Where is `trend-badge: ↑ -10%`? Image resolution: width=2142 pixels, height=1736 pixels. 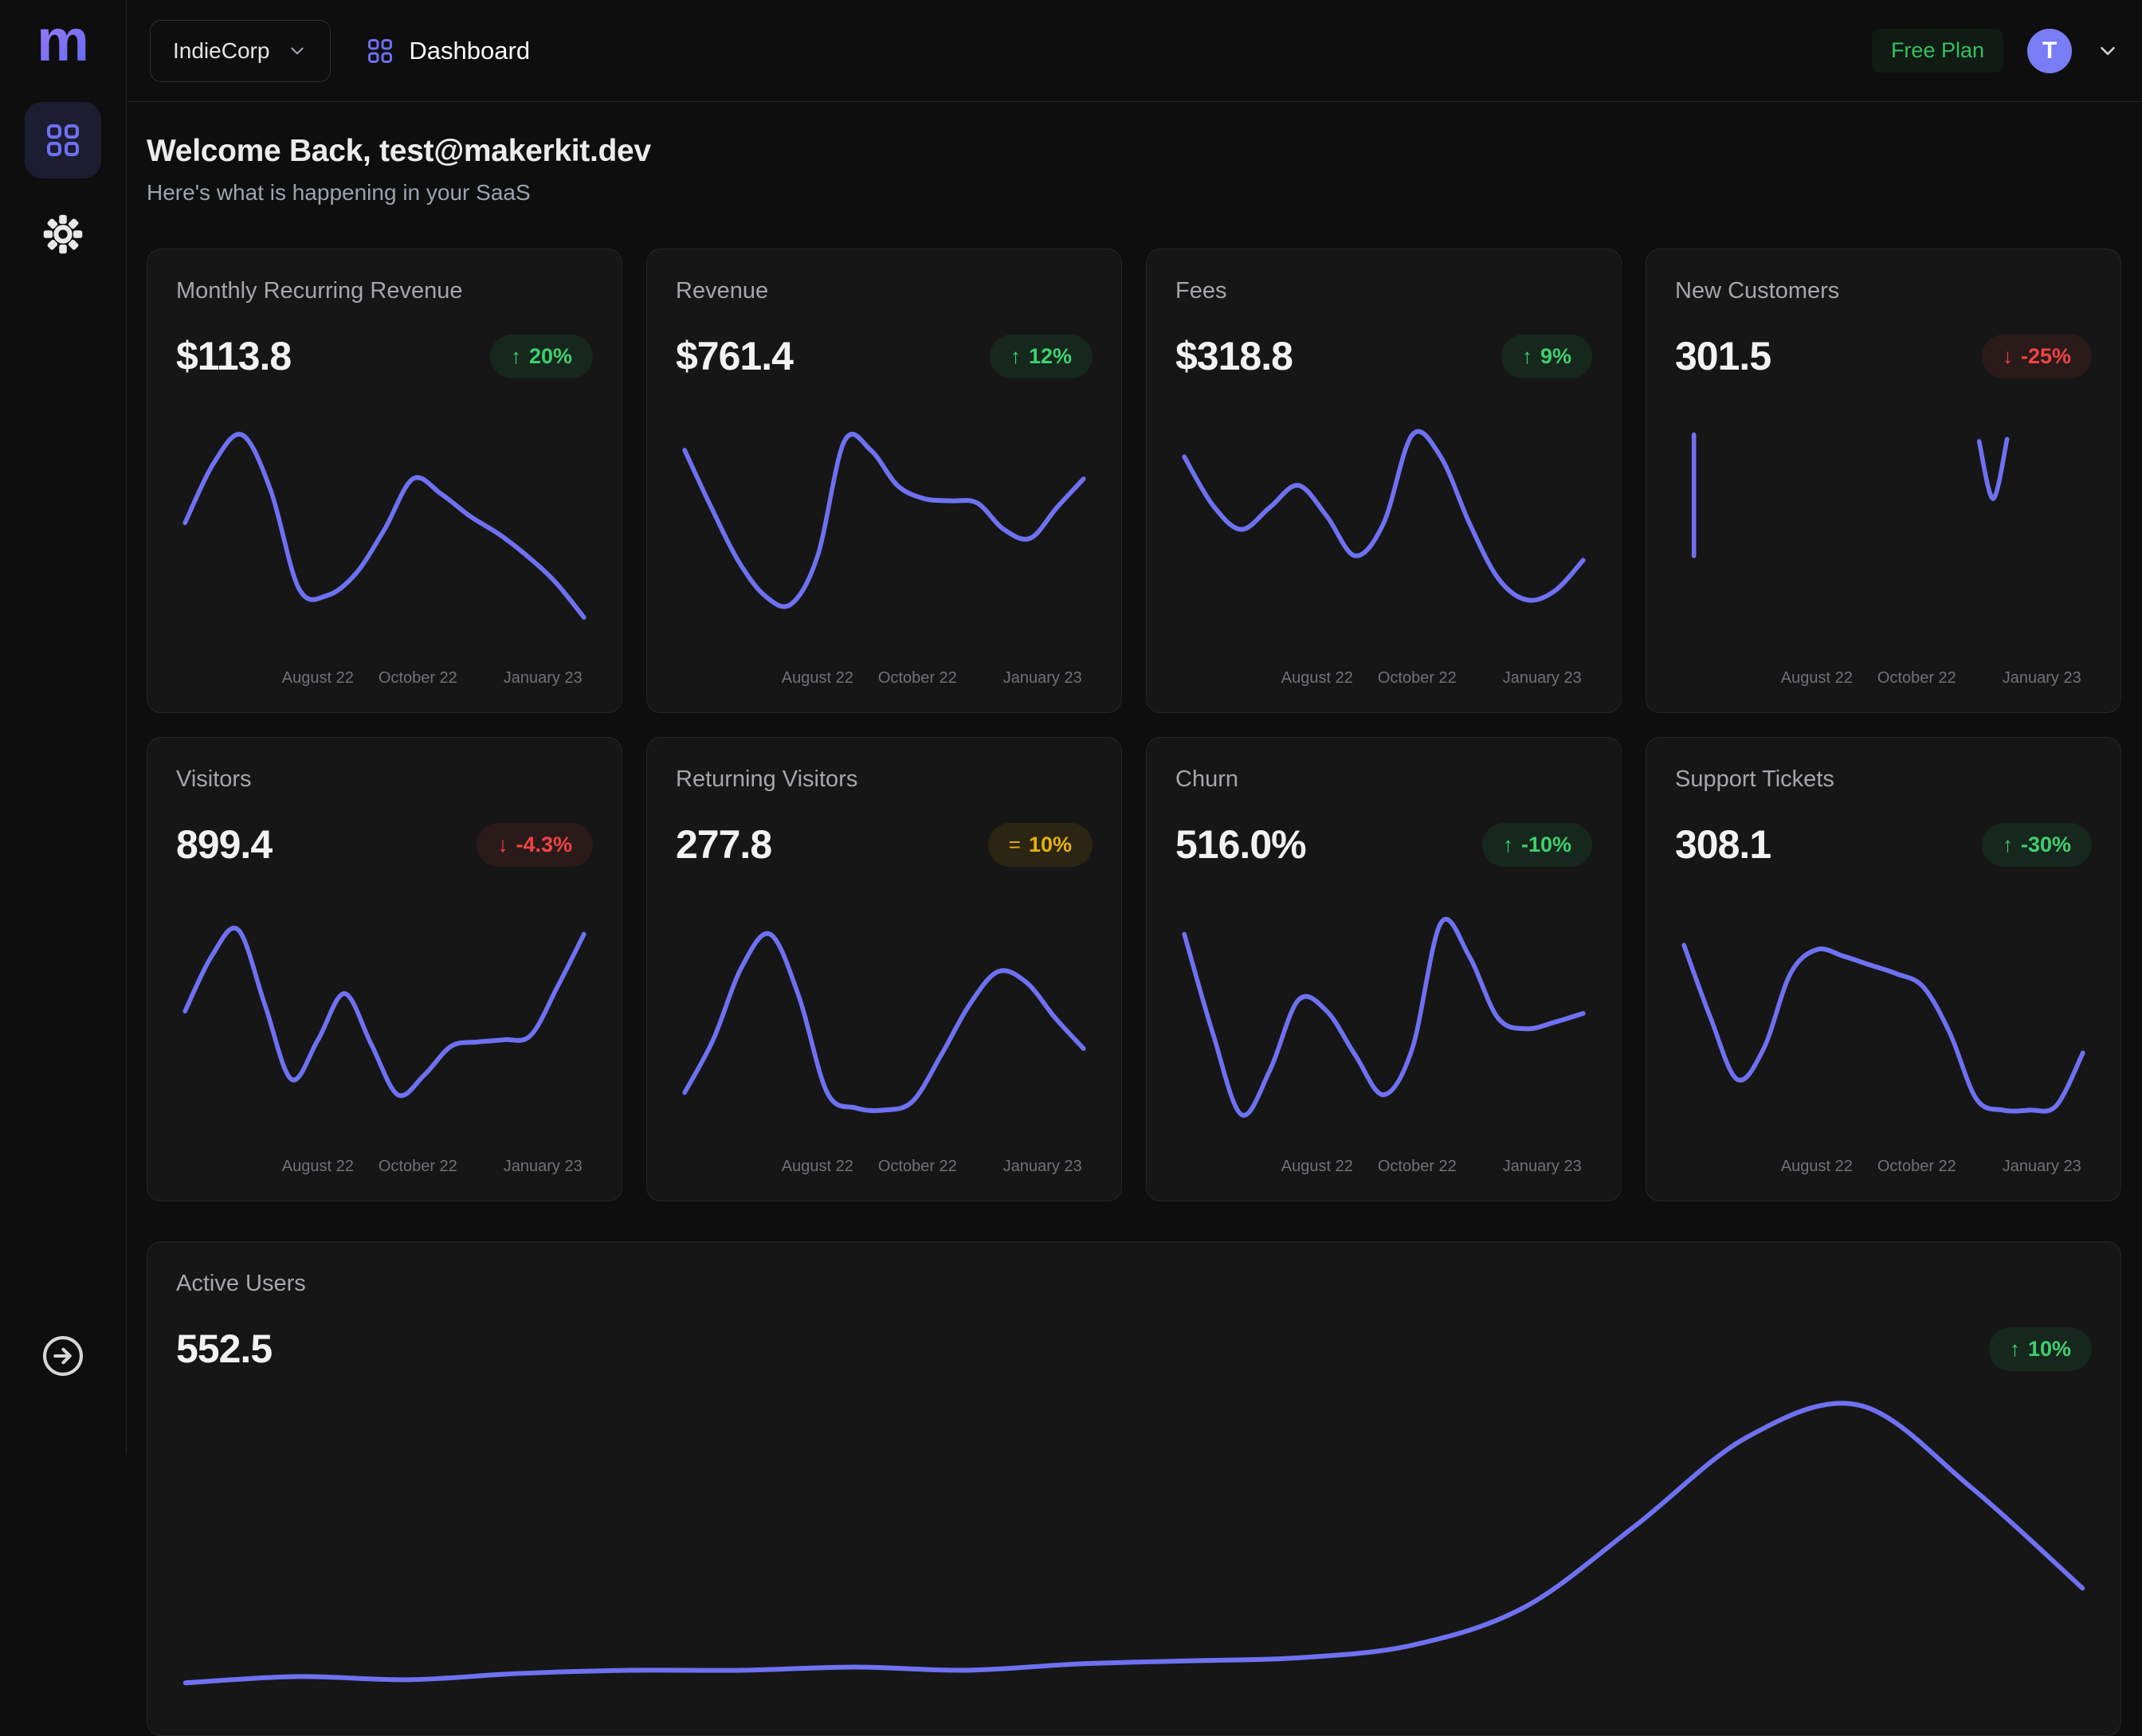
trend-badge: ↑ -10% is located at coordinates (1536, 844).